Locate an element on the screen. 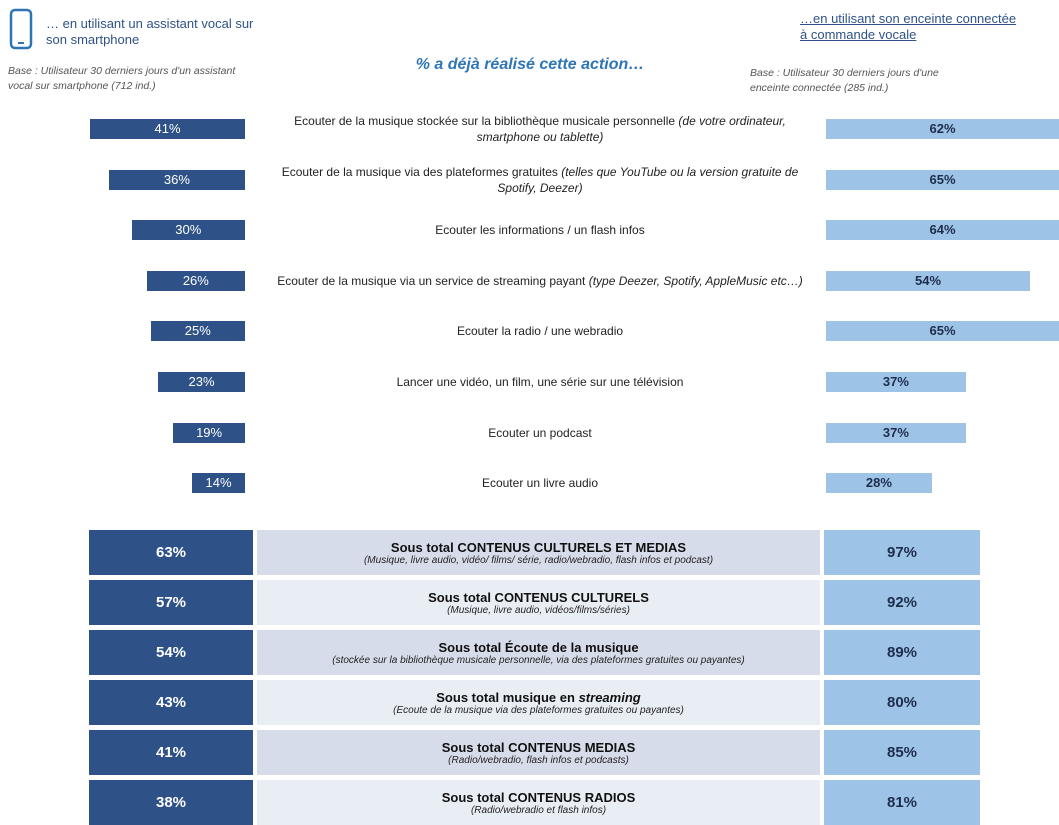  table-title-text: Sous total CONTENUS CULTURELS is located at coordinates (538, 597).